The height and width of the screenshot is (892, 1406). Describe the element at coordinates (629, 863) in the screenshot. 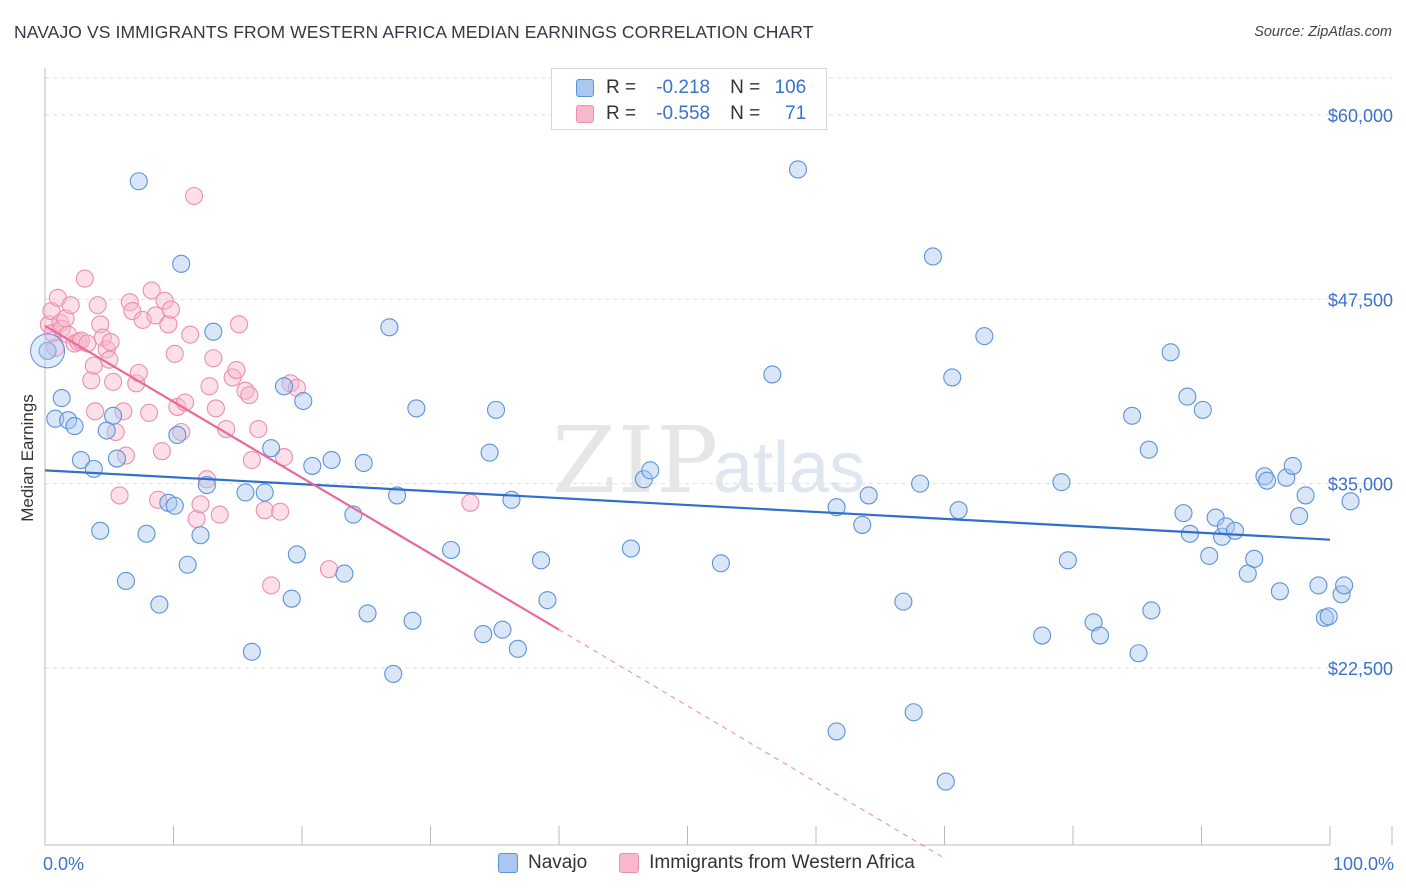

I see `immigrants-legend-swatch` at that location.